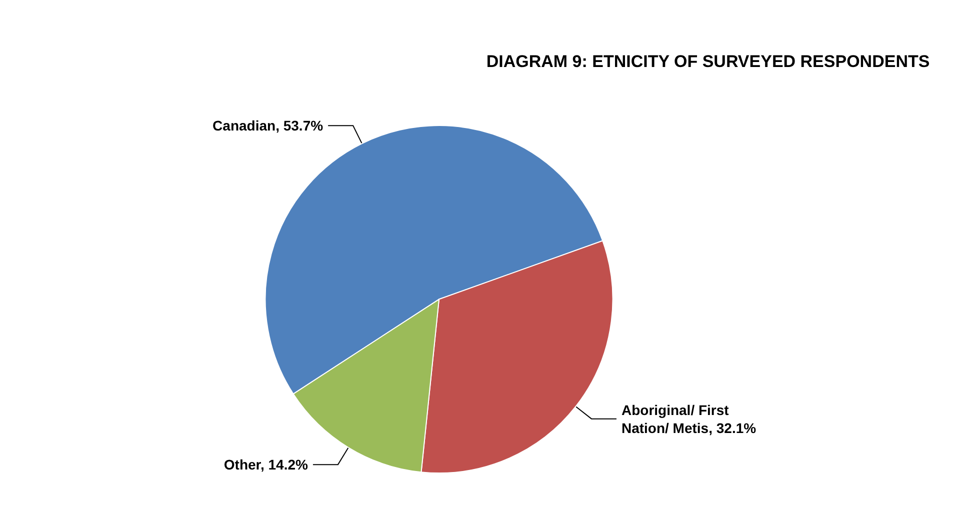 The height and width of the screenshot is (527, 953). Describe the element at coordinates (266, 464) in the screenshot. I see `slice-label: Other, 14.2%` at that location.